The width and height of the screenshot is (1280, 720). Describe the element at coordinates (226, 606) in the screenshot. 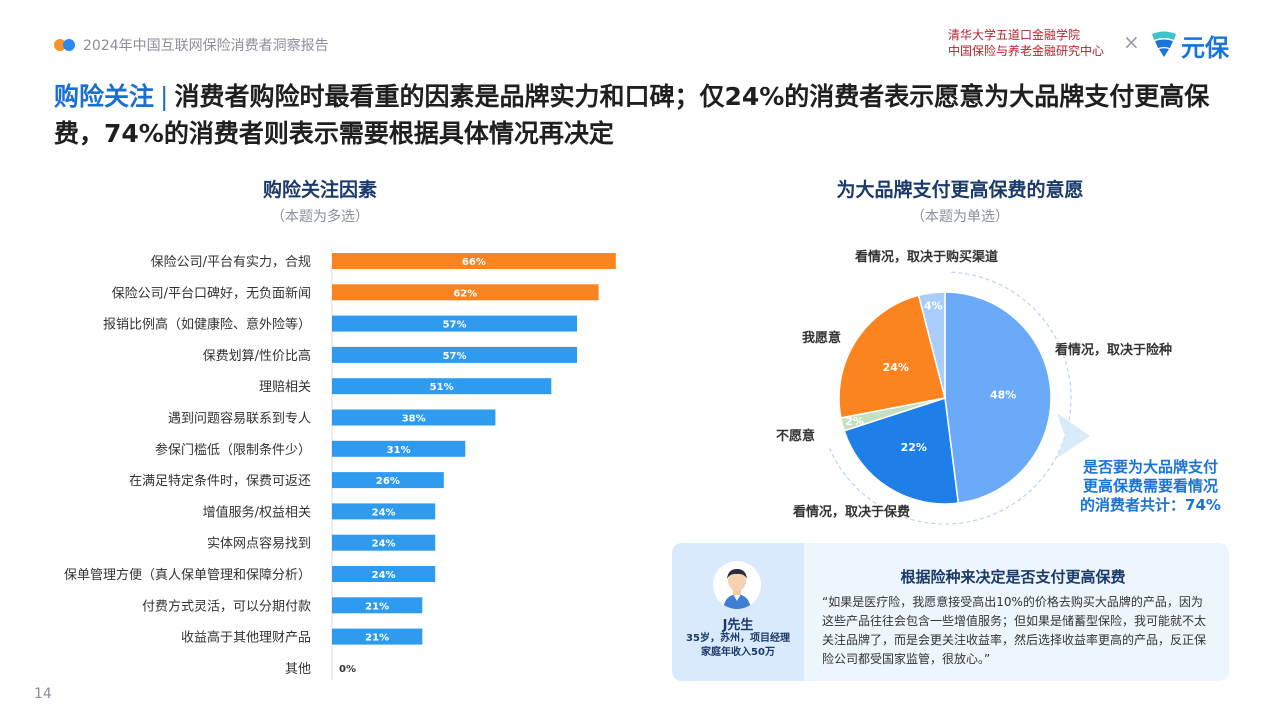

I see `bar-category-label: 付费方式灵活，可以分期付款` at that location.